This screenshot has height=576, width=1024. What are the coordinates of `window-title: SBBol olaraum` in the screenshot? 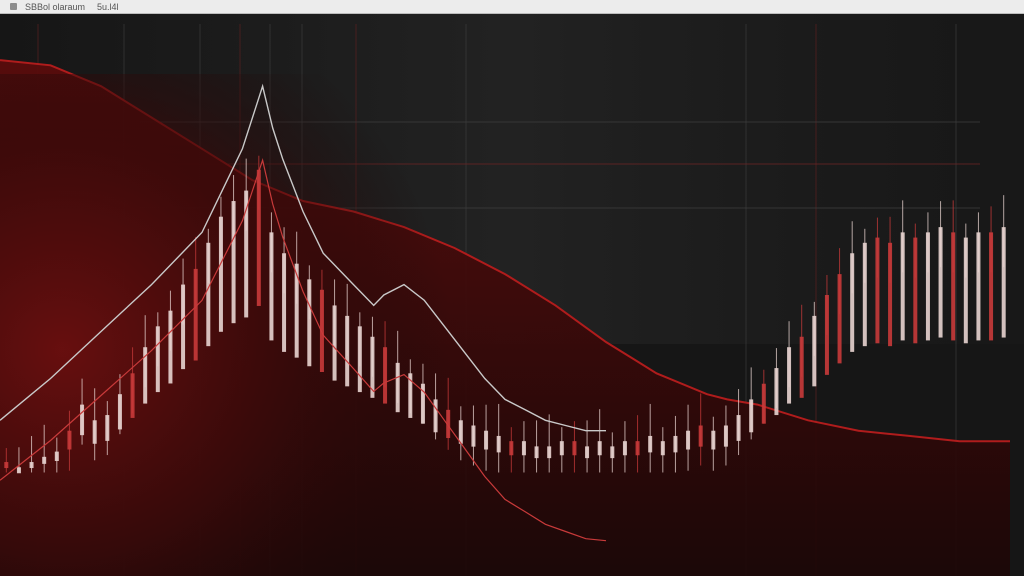 It's located at (55, 6).